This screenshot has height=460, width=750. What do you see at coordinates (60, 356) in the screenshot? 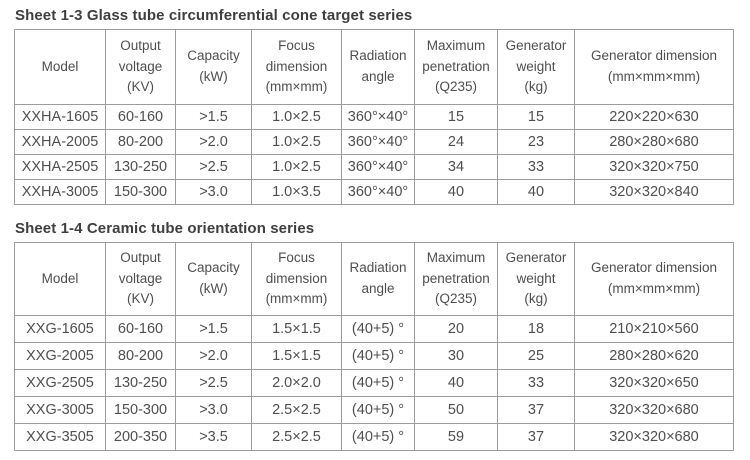
I see `cell-model: XXG-2005` at bounding box center [60, 356].